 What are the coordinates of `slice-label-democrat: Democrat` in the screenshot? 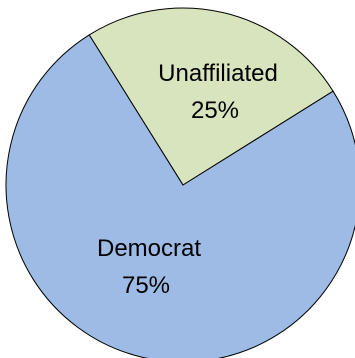 It's located at (149, 248).